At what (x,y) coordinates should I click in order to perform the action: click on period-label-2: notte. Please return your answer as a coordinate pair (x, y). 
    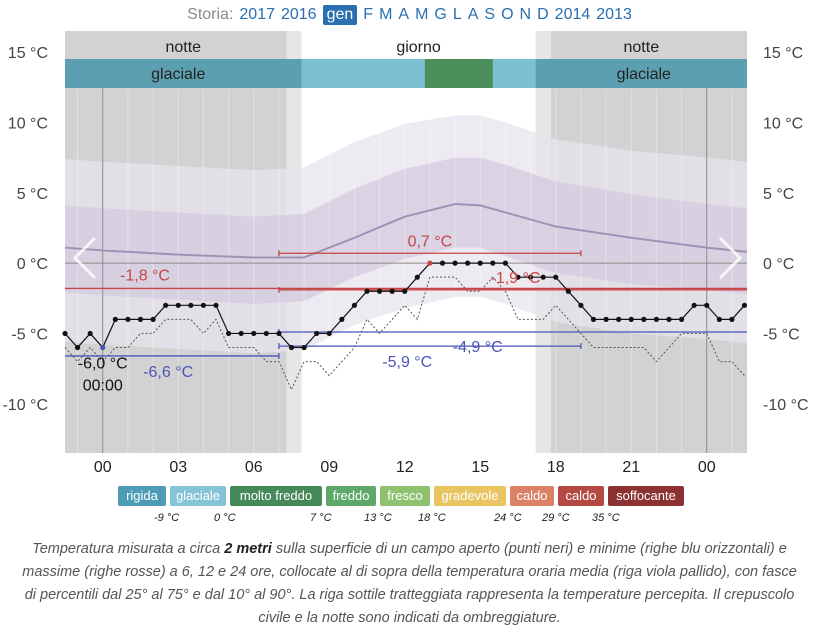
    Looking at the image, I should click on (642, 47).